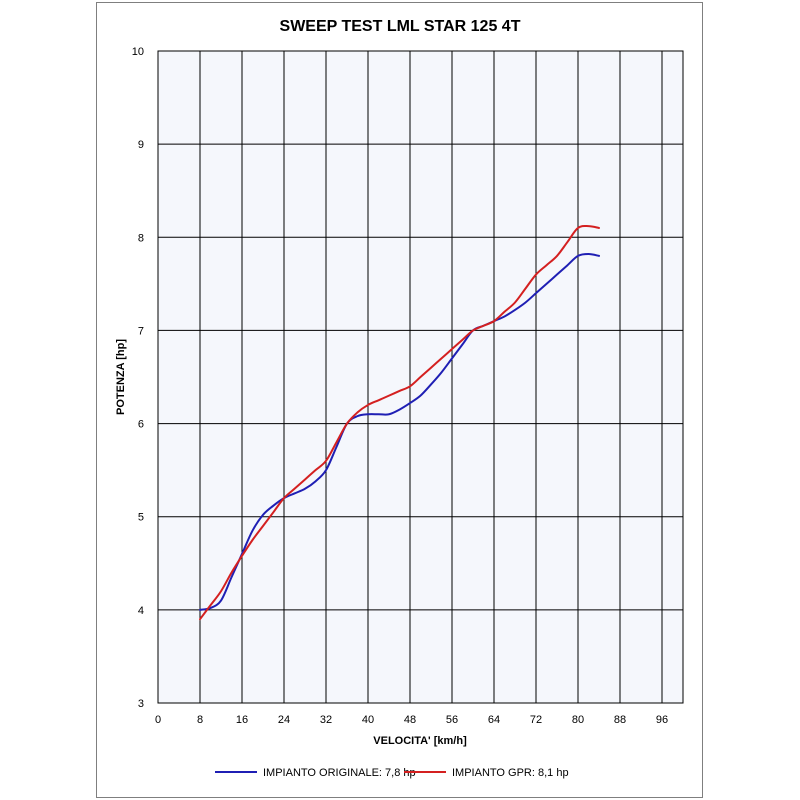  Describe the element at coordinates (141, 145) in the screenshot. I see `y-tick-label: 9` at that location.